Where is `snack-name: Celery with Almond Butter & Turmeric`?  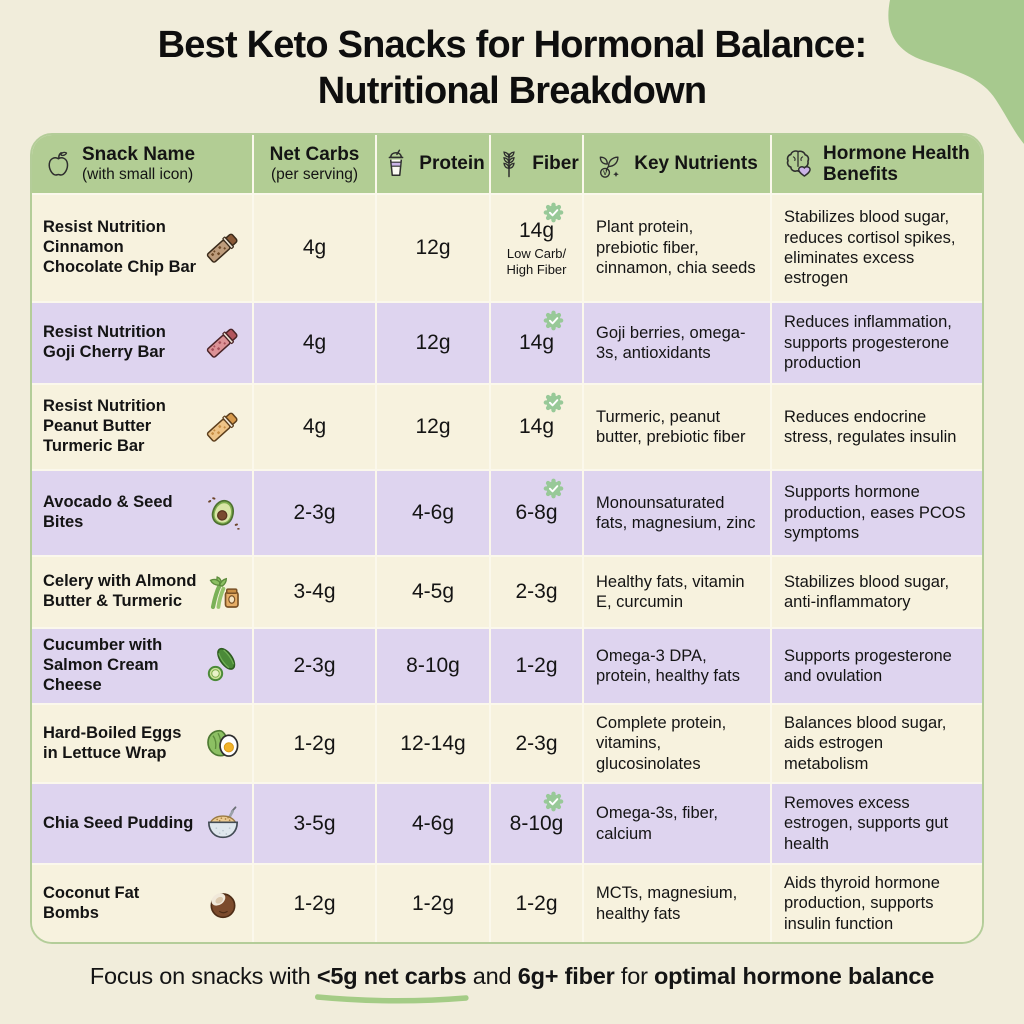 snack-name: Celery with Almond Butter & Turmeric is located at coordinates (120, 591).